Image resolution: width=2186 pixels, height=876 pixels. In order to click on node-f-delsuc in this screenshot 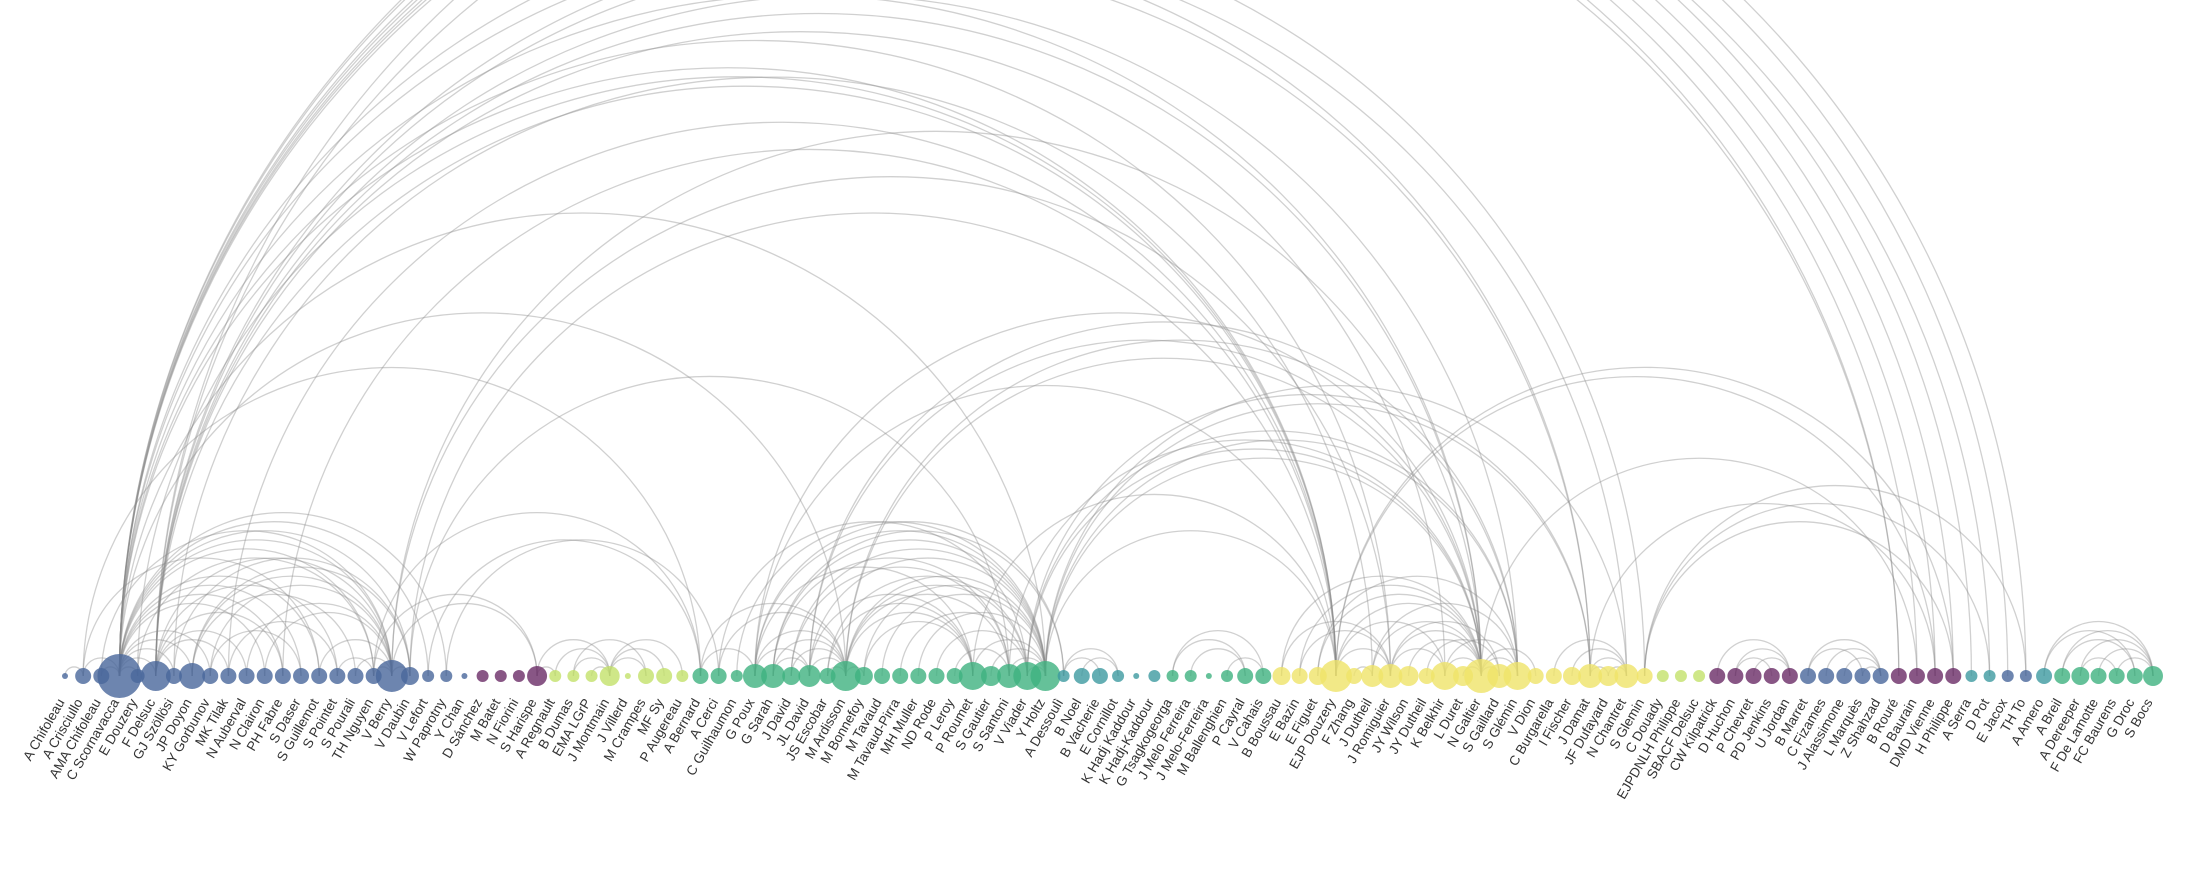, I will do `click(155, 676)`.